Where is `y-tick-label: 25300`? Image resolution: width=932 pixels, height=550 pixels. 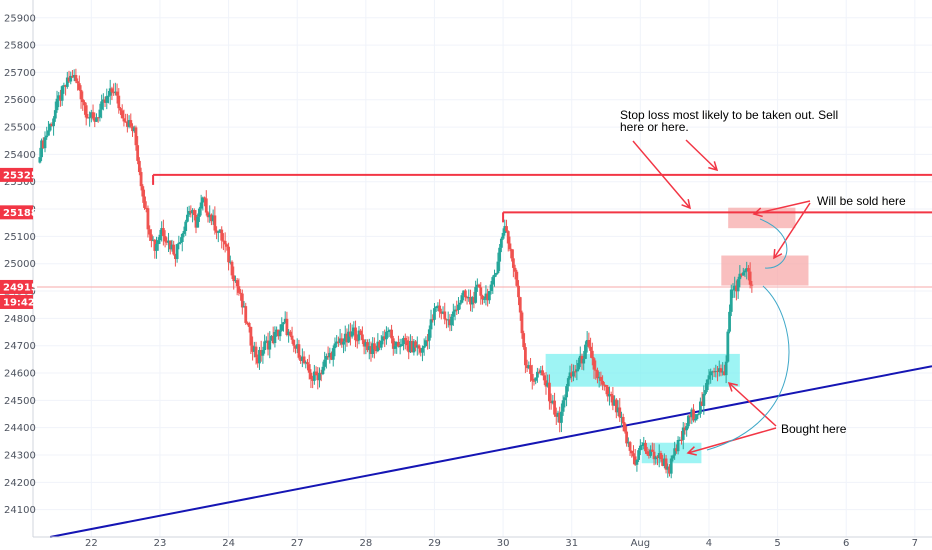
y-tick-label: 25300 is located at coordinates (20, 182).